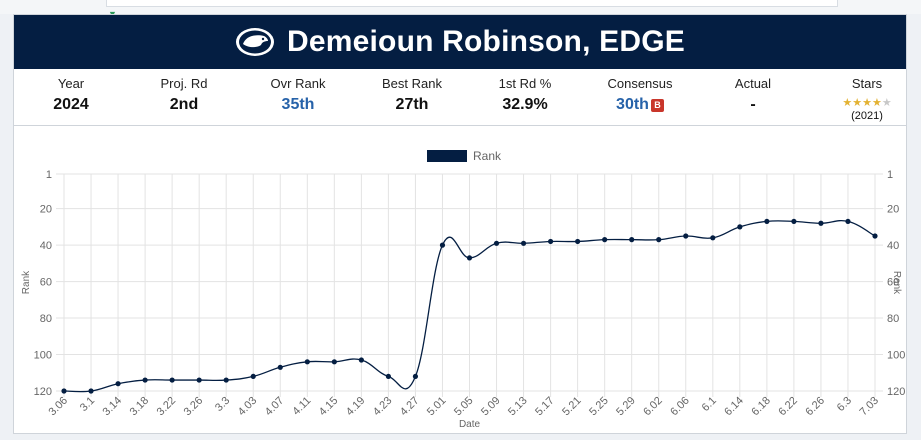  I want to click on stat-value-link: 35th, so click(298, 104).